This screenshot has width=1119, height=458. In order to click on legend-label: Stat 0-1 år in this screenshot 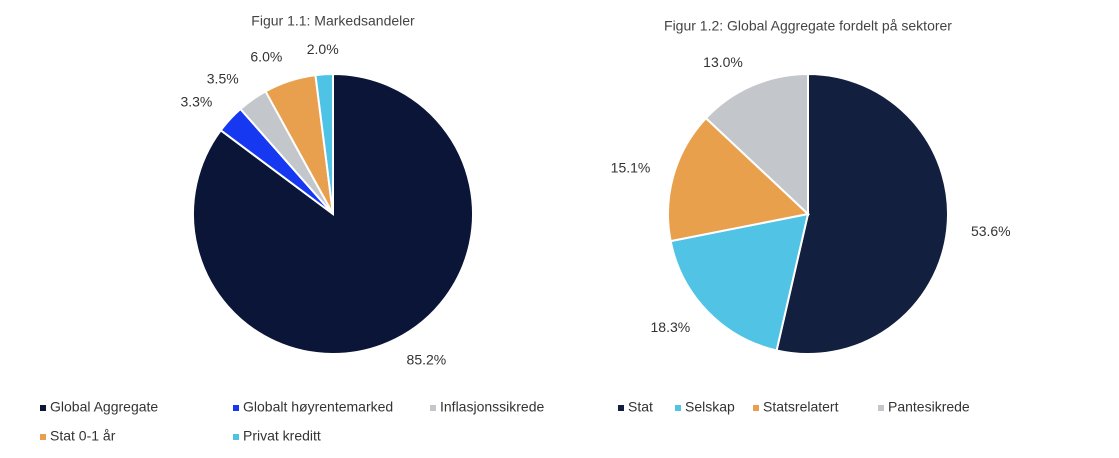, I will do `click(83, 436)`.